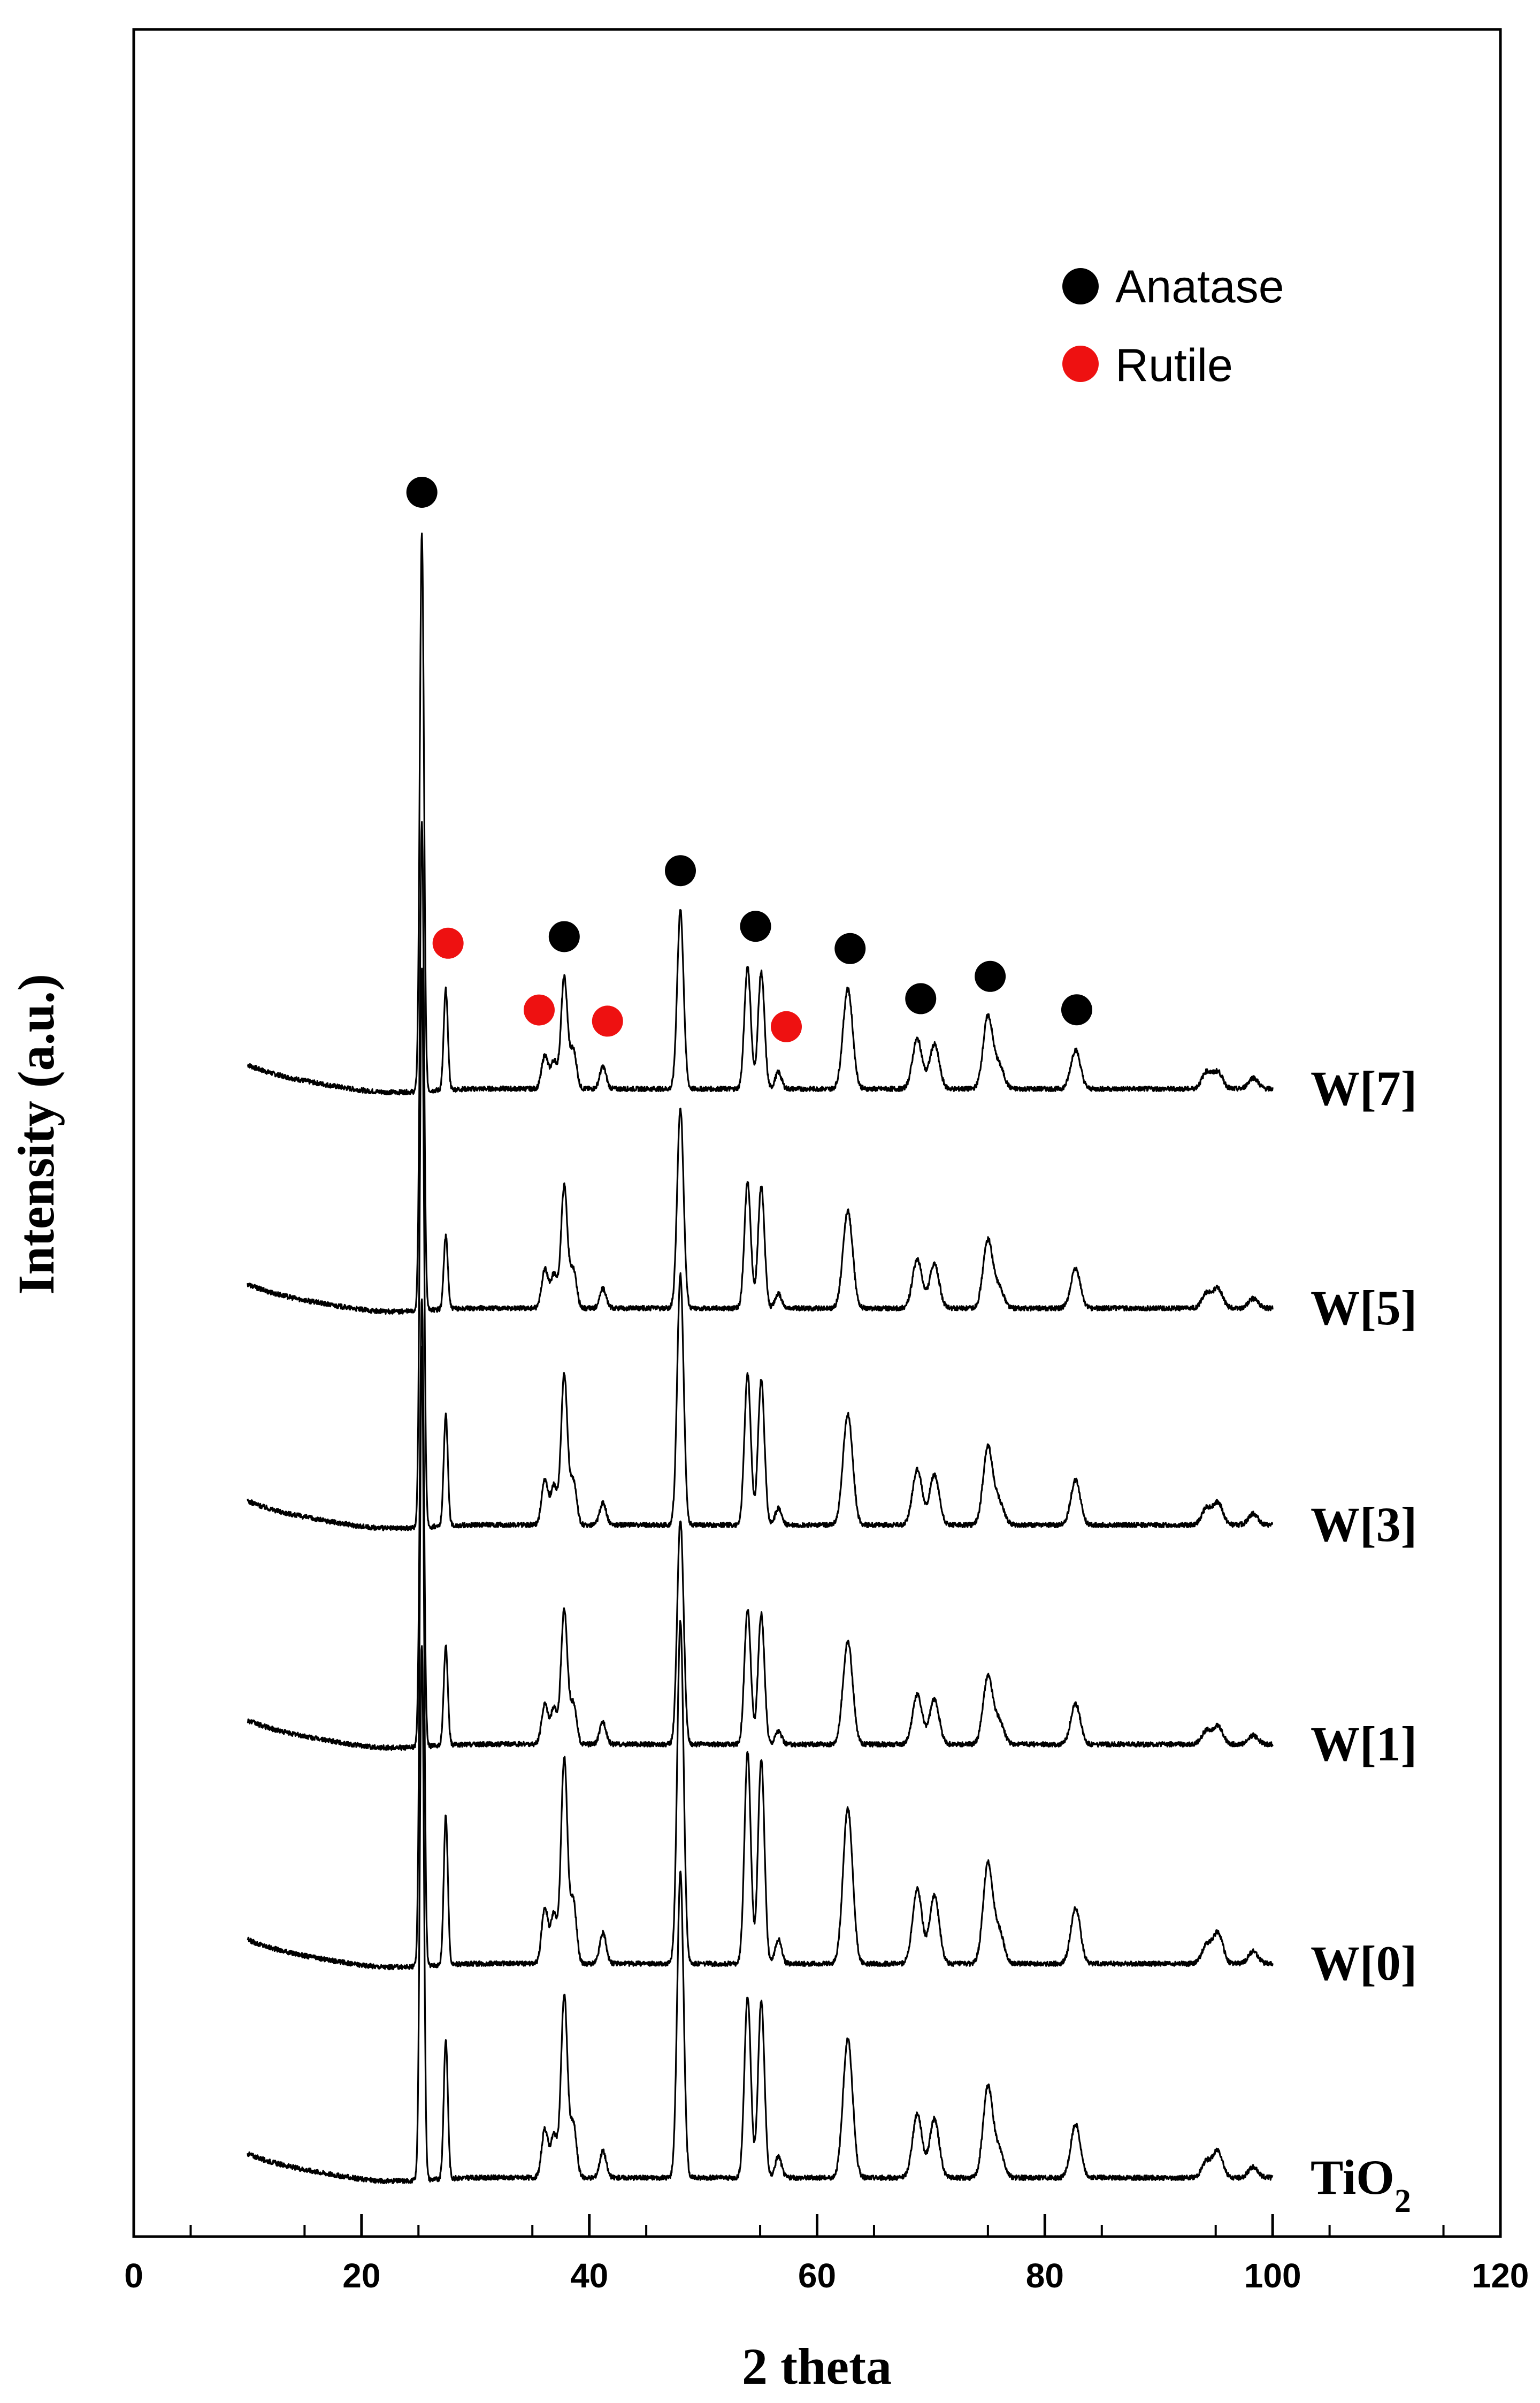 This screenshot has width=1540, height=2403. Describe the element at coordinates (1080, 364) in the screenshot. I see `legend-rutile-marker` at that location.